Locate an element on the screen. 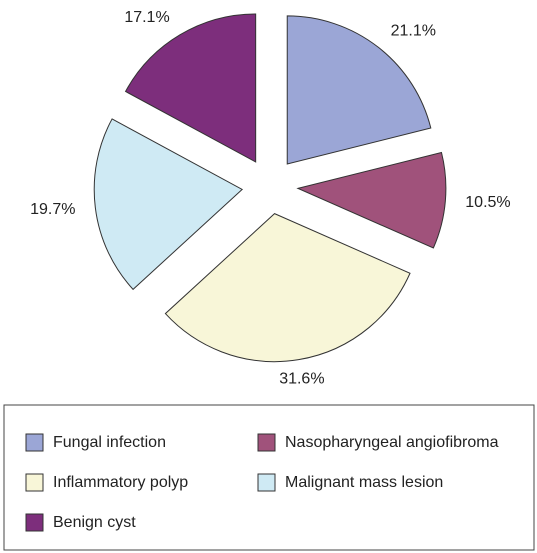  data-label: 21.1% is located at coordinates (413, 31).